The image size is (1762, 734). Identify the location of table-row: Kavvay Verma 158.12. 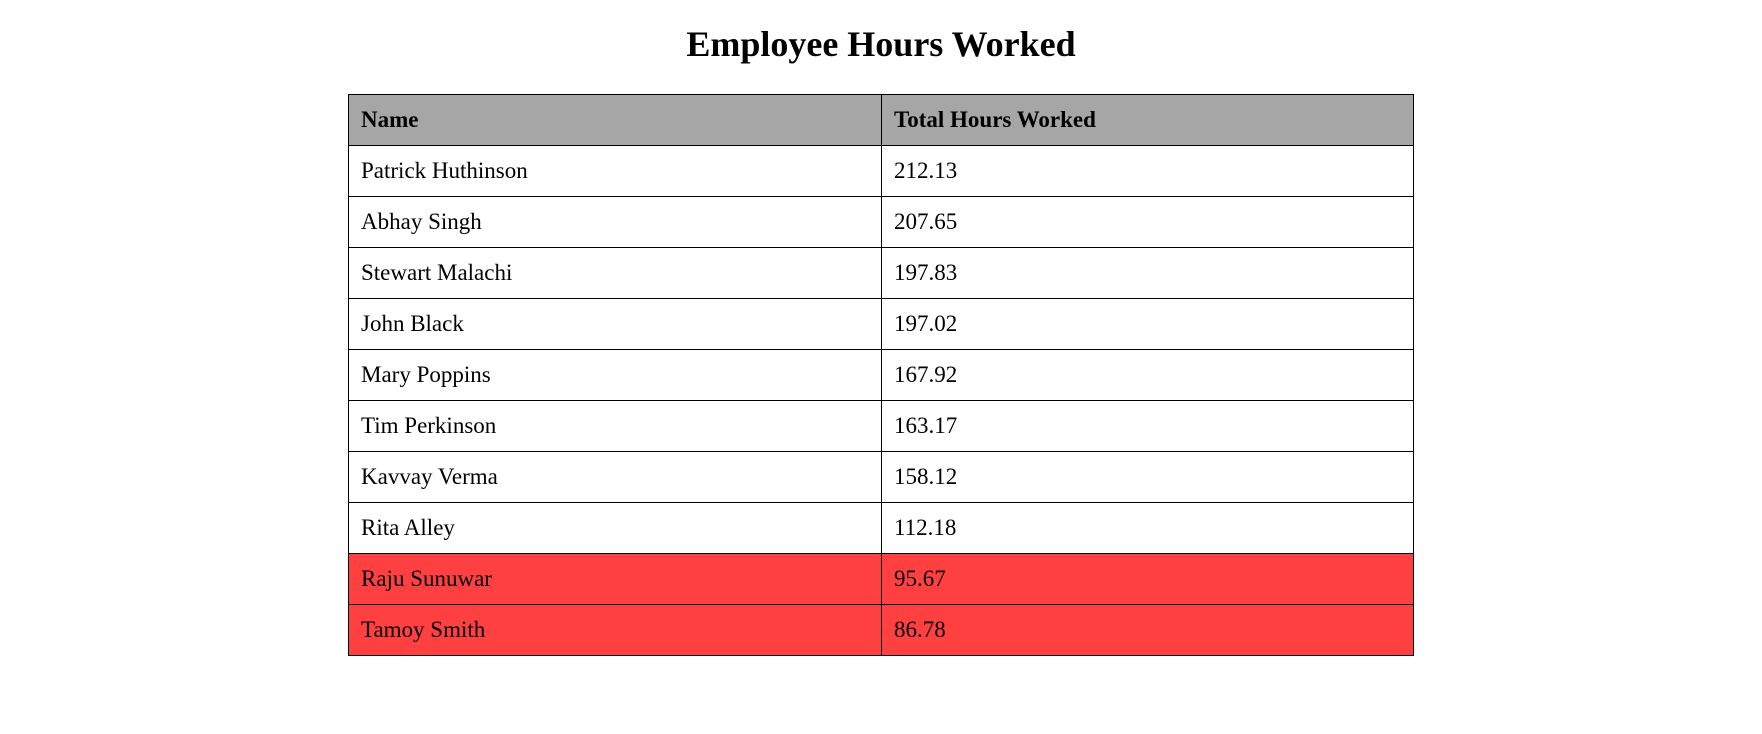
(881, 477).